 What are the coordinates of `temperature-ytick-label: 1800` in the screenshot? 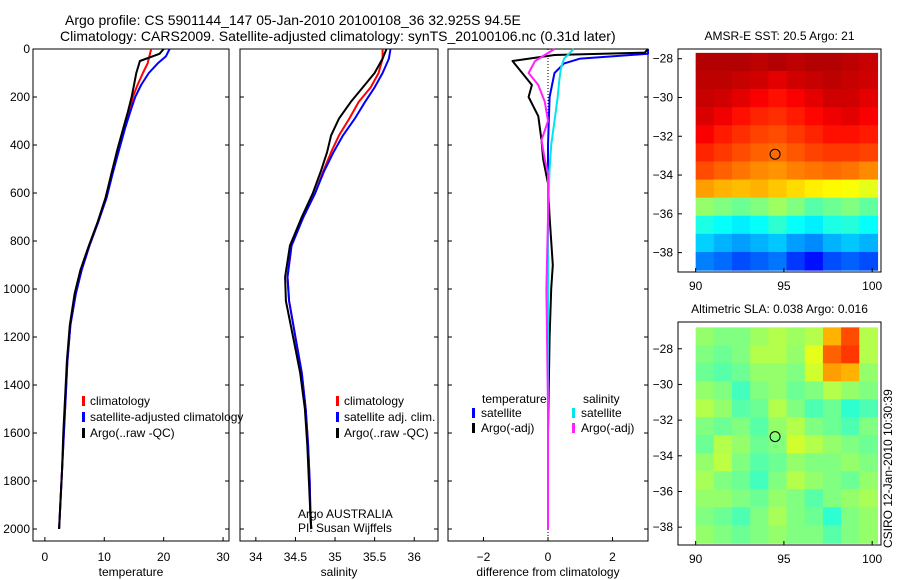 It's located at (16, 481).